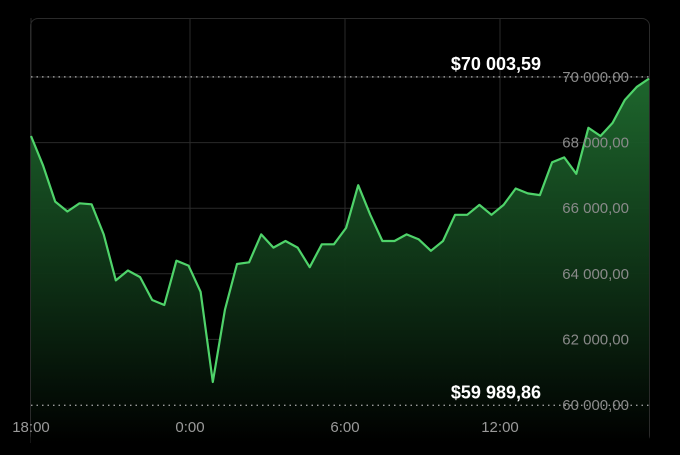 This screenshot has height=455, width=680. I want to click on y-tick-label: 70 000,00, so click(595, 77).